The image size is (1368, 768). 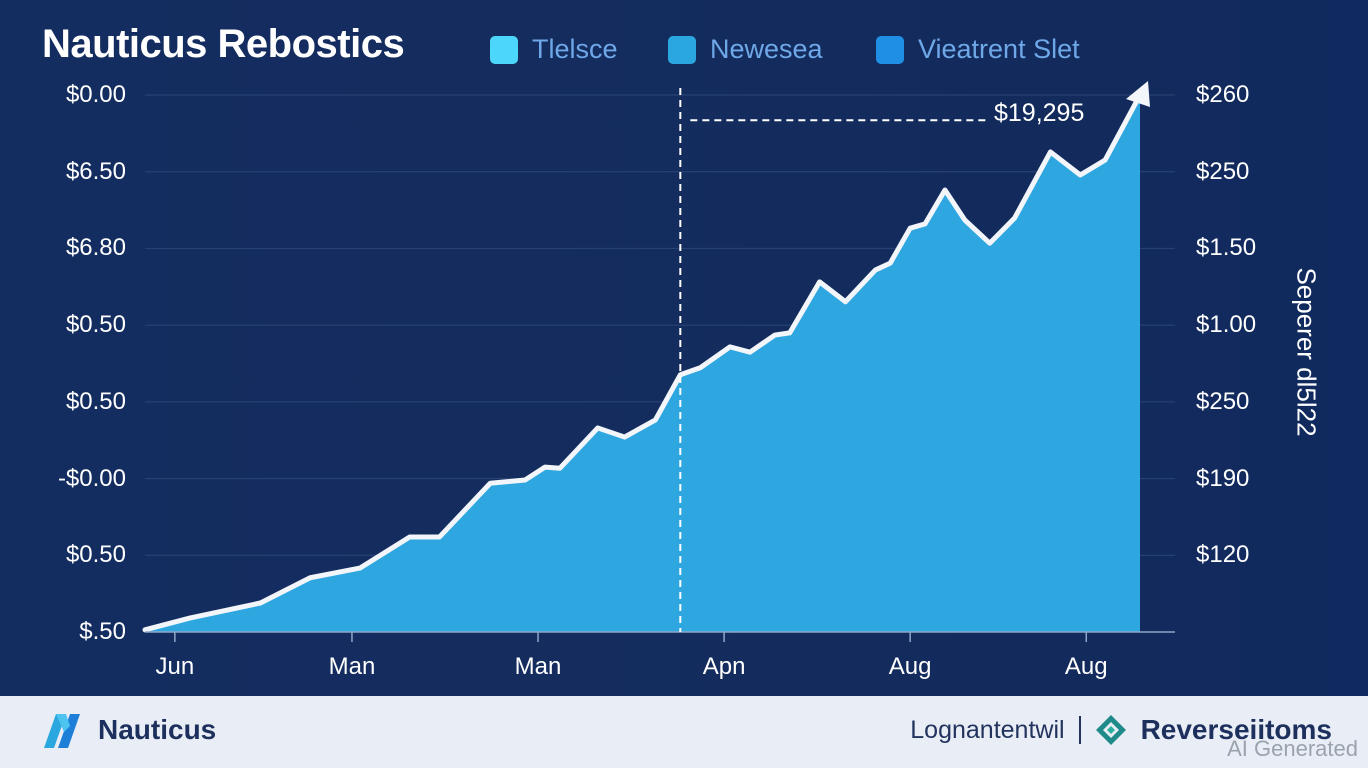 What do you see at coordinates (62, 731) in the screenshot?
I see `brand-logo-icon` at bounding box center [62, 731].